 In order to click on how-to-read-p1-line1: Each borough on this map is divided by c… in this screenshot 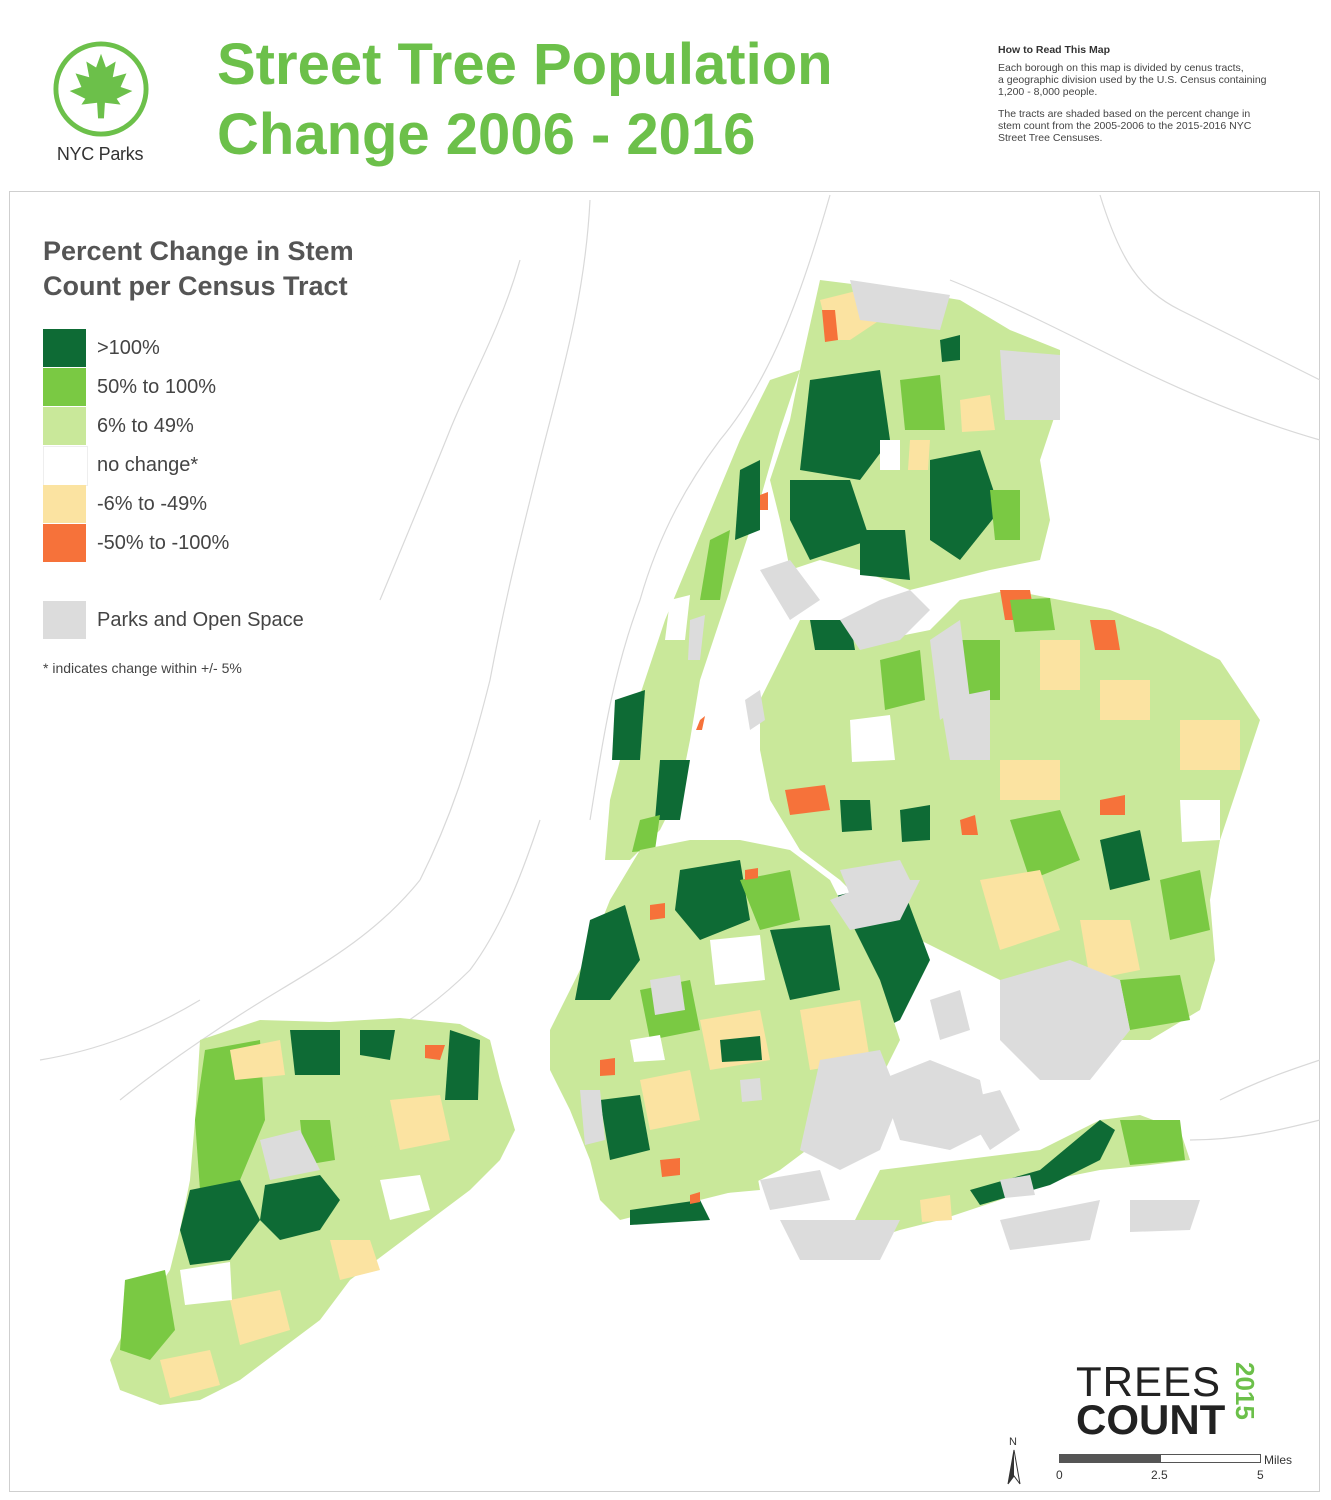, I will do `click(1121, 68)`.